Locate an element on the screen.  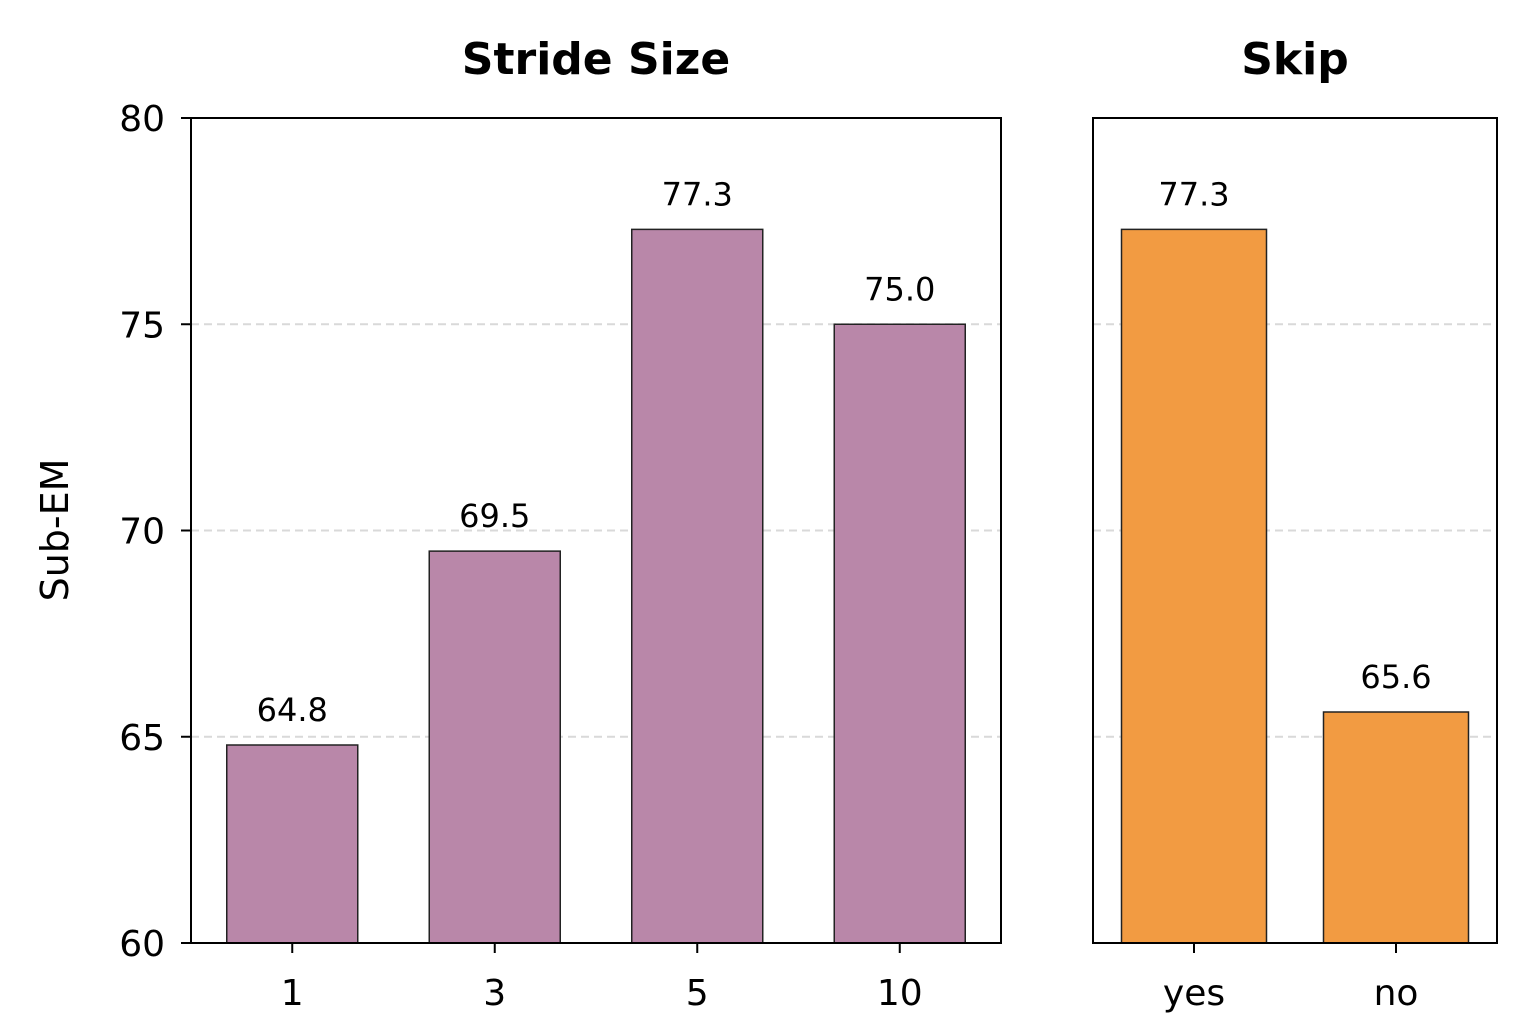
value-label: 75.0 is located at coordinates (899, 289).